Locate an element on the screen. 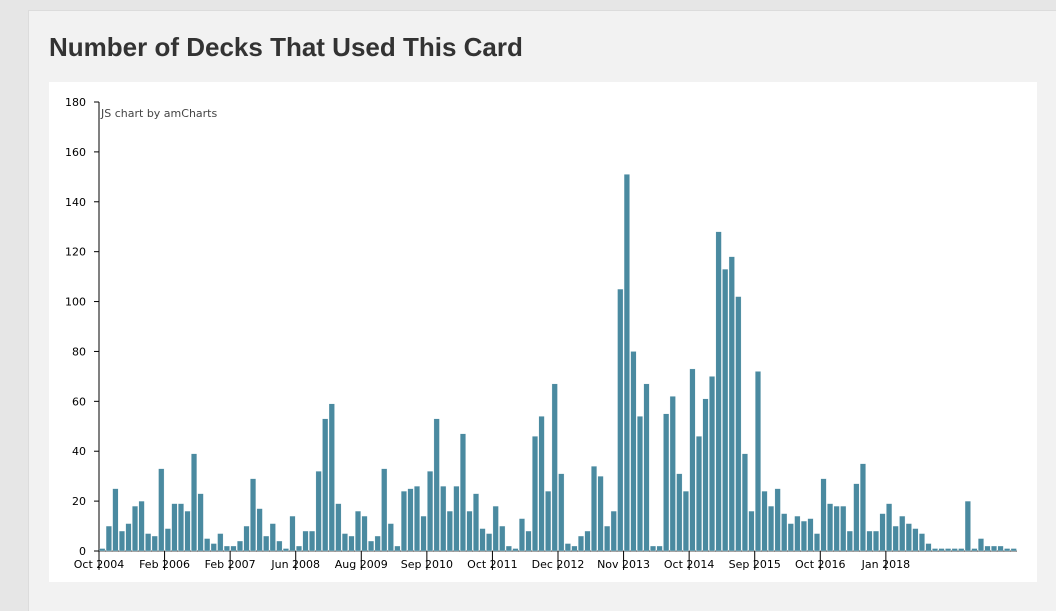 This screenshot has height=611, width=1056. amcharts-credit-link: JS chart by amCharts is located at coordinates (158, 113).